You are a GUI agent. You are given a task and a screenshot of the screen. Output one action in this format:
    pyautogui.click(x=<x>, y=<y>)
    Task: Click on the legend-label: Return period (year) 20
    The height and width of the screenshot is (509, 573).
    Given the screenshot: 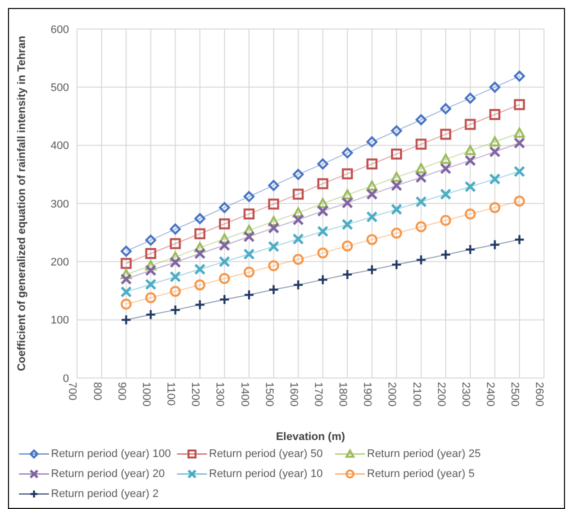 What is the action you would take?
    pyautogui.click(x=108, y=474)
    